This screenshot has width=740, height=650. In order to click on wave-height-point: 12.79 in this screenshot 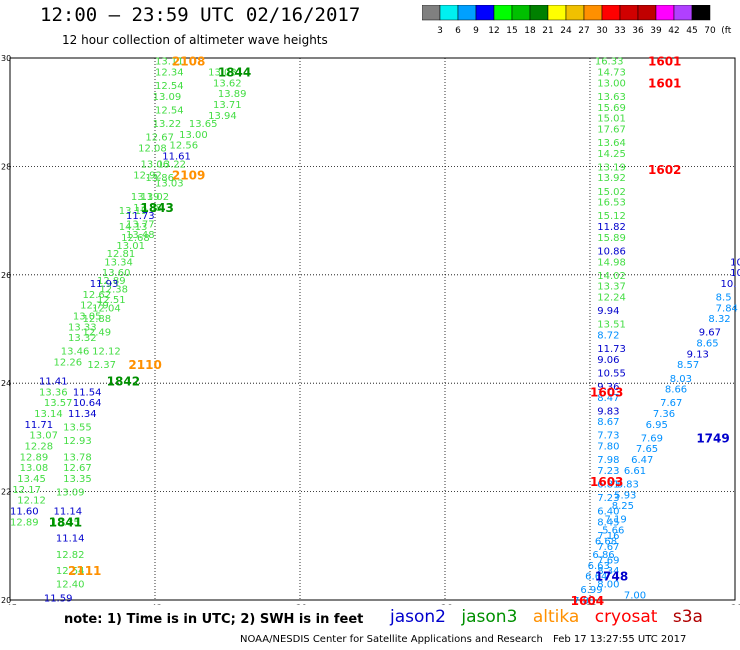, I will do `click(94, 306)`.